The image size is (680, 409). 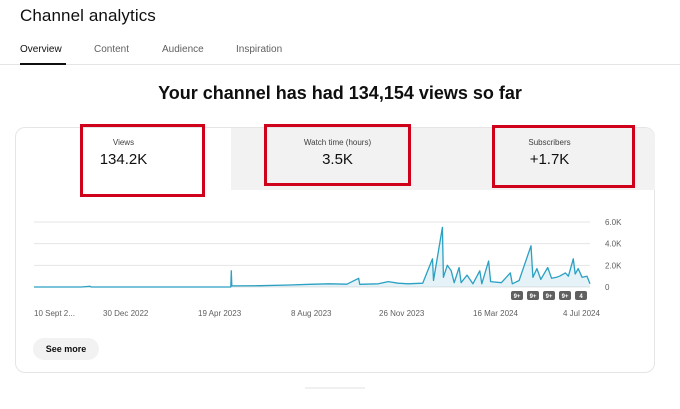 I want to click on highlight-box-watch-time, so click(x=337, y=155).